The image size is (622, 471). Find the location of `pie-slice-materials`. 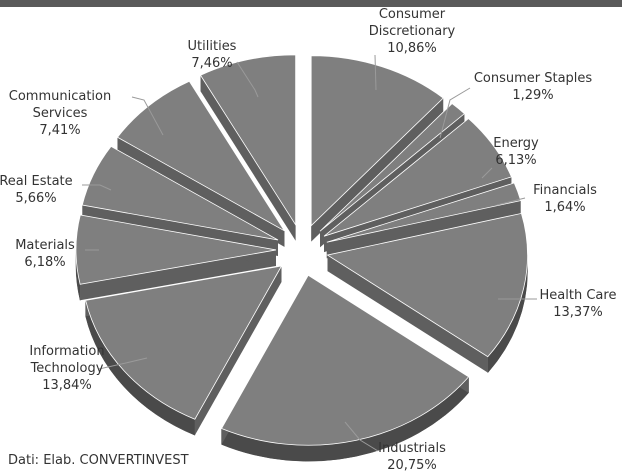

pie-slice-materials is located at coordinates (176, 257).